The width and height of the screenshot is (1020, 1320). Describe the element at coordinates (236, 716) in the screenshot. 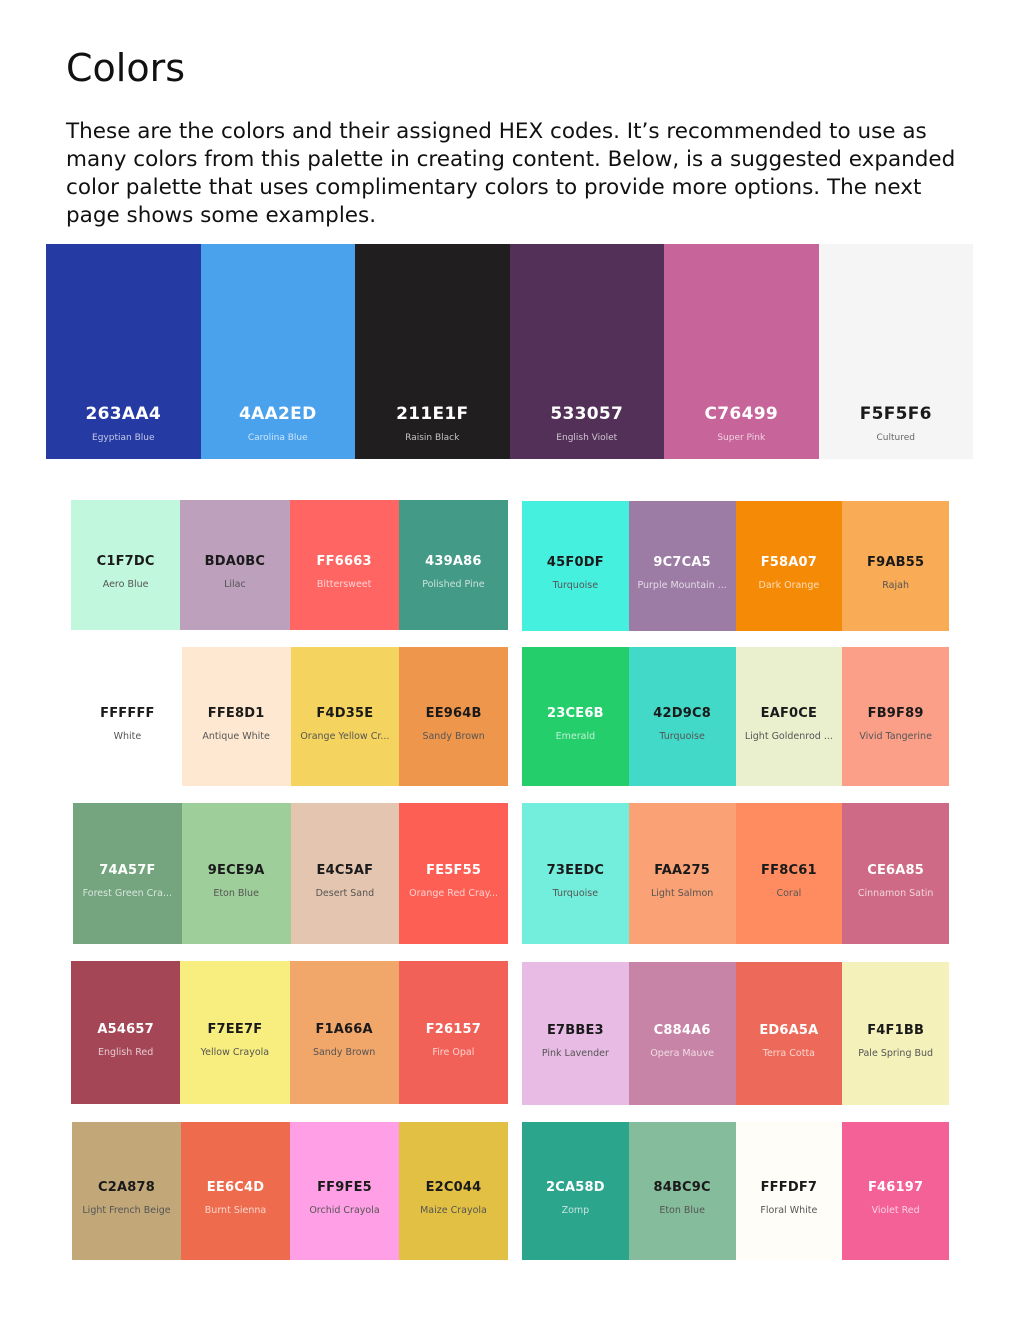

I see `color-swatch: FFE8D1 Antique White` at that location.